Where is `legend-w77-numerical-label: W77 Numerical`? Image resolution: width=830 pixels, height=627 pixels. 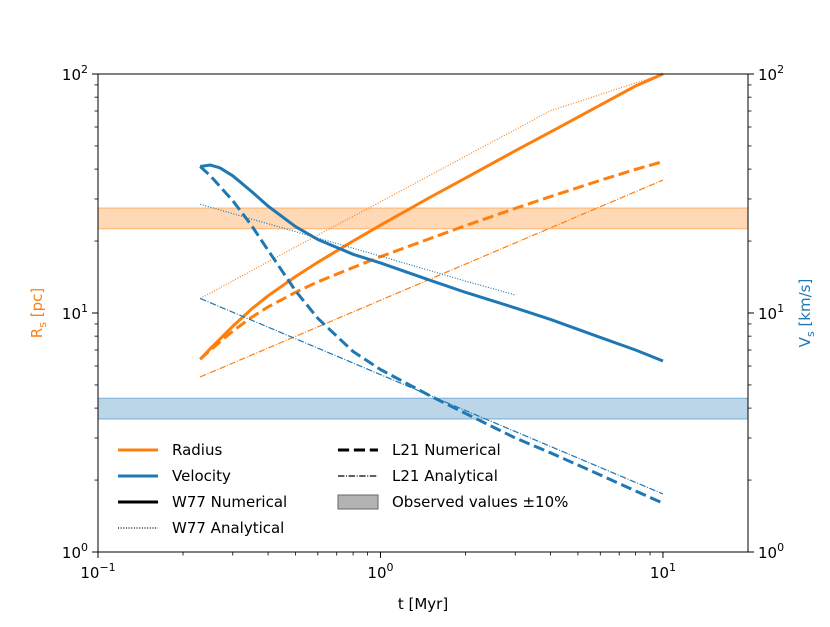 legend-w77-numerical-label: W77 Numerical is located at coordinates (229, 502).